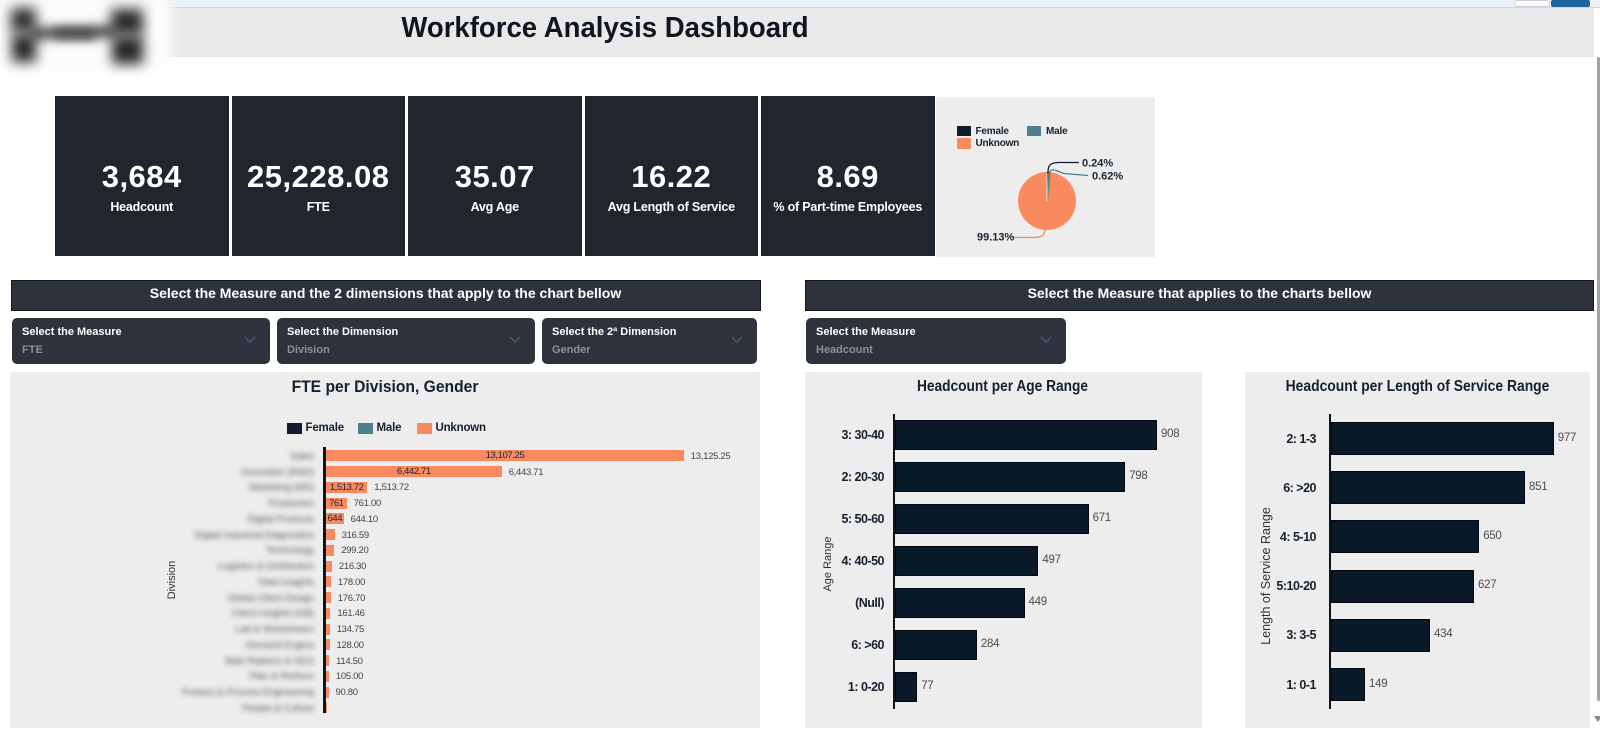 This screenshot has height=734, width=1600. Describe the element at coordinates (996, 238) in the screenshot. I see `svg-text: 99.13%` at that location.